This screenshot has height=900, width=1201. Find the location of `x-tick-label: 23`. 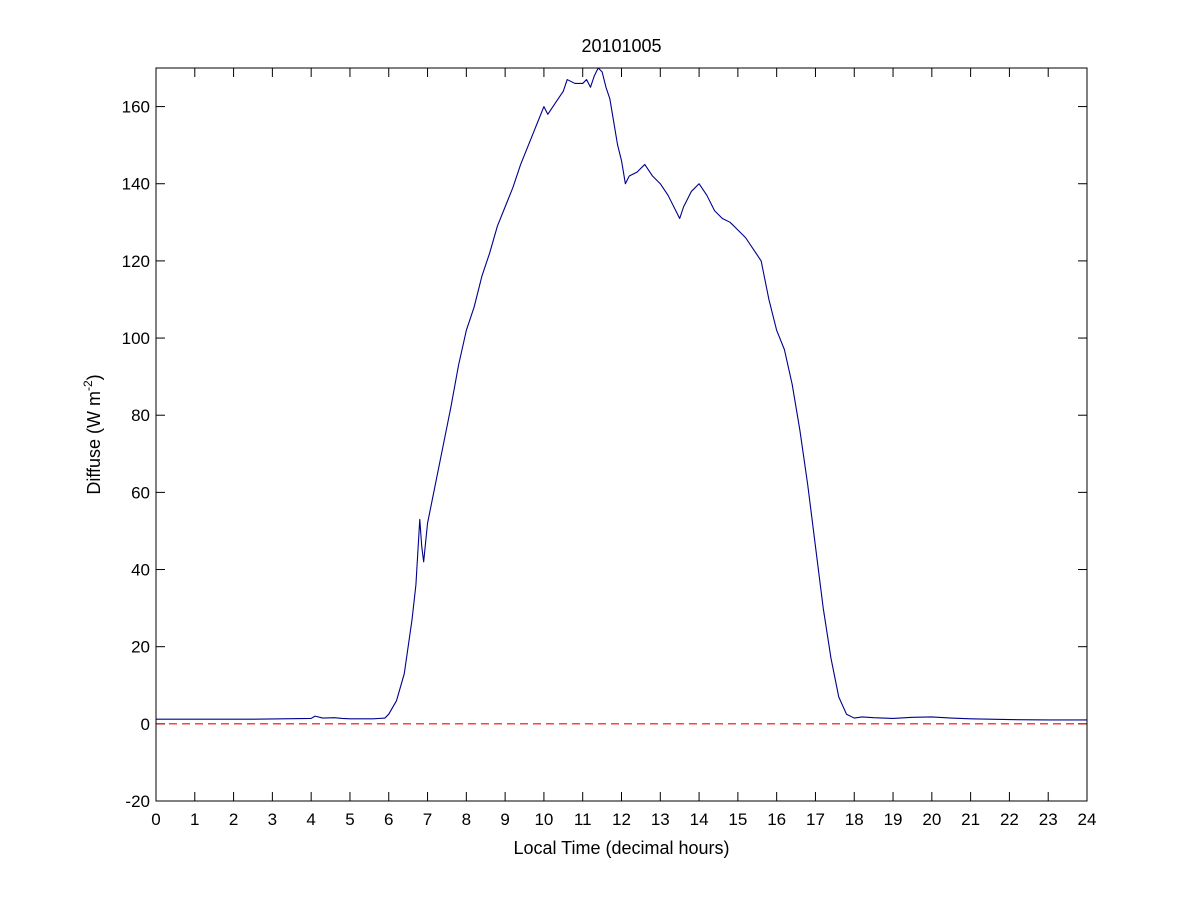

x-tick-label: 23 is located at coordinates (1048, 819).